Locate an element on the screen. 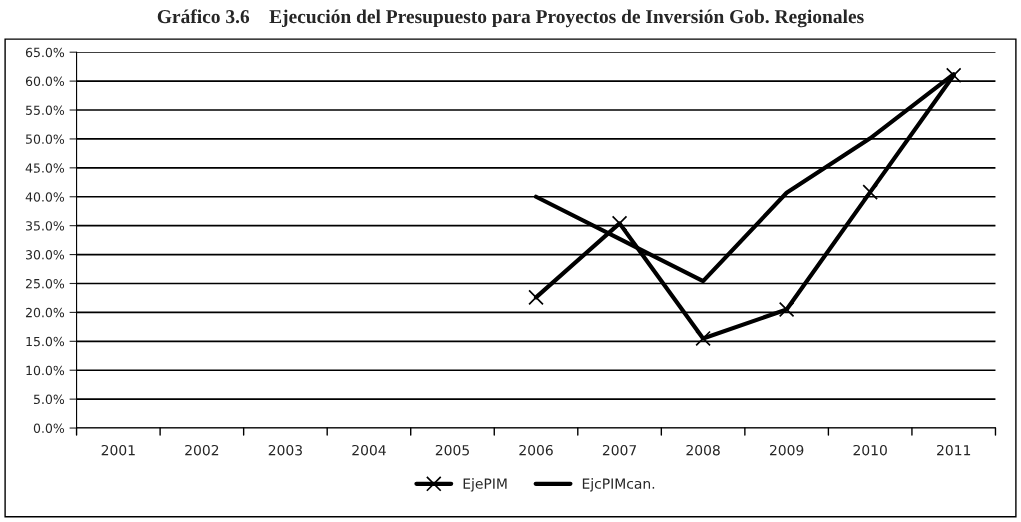 The image size is (1021, 522). chart-title: Gráfico 3.6 Ejecución del Presupuesto para Proyectos de Inversión Gob. Regionales is located at coordinates (510, 18).